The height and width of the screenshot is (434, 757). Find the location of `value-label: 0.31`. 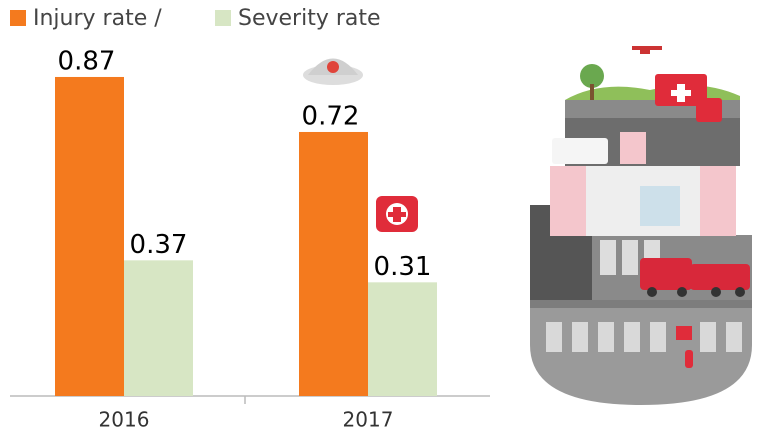

value-label: 0.31 is located at coordinates (403, 267).